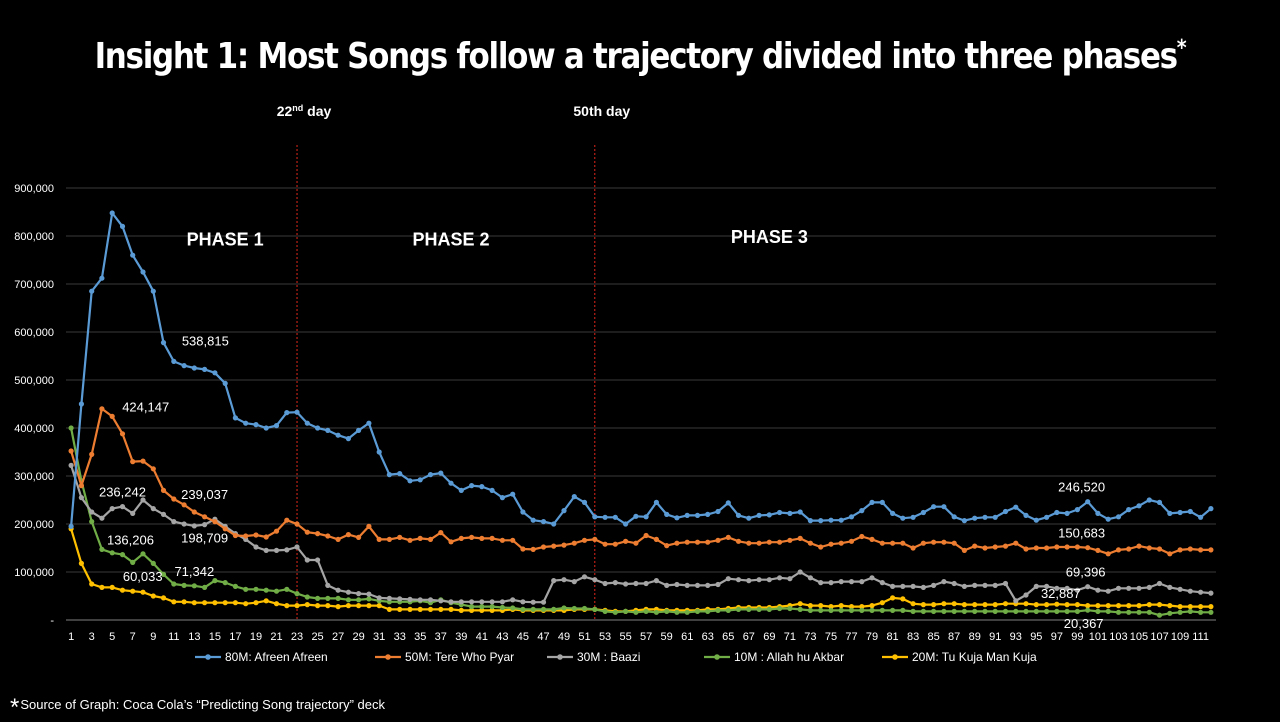 The height and width of the screenshot is (722, 1280). What do you see at coordinates (1139, 637) in the screenshot?
I see `x-tick-label: 105` at bounding box center [1139, 637].